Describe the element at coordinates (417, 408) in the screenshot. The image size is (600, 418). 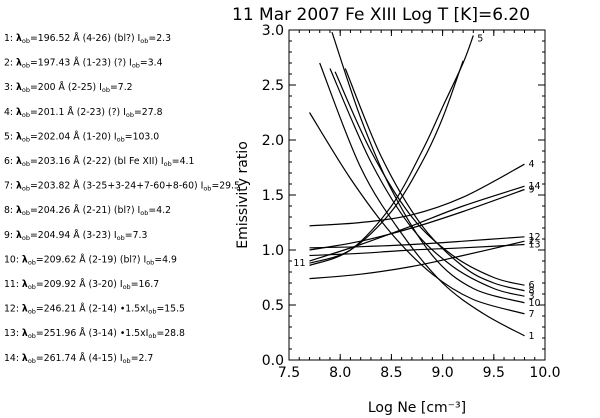
I see `x-axis-label: Log Ne [cm⁻³]` at that location.